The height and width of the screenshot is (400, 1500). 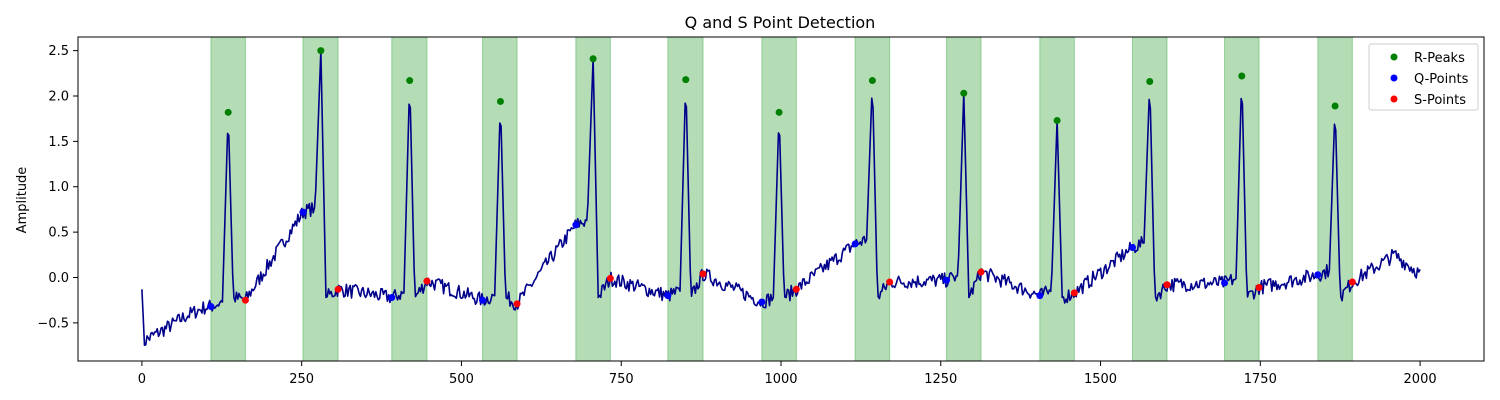 What do you see at coordinates (780, 22) in the screenshot?
I see `chart-title: Q and S Point Detection` at bounding box center [780, 22].